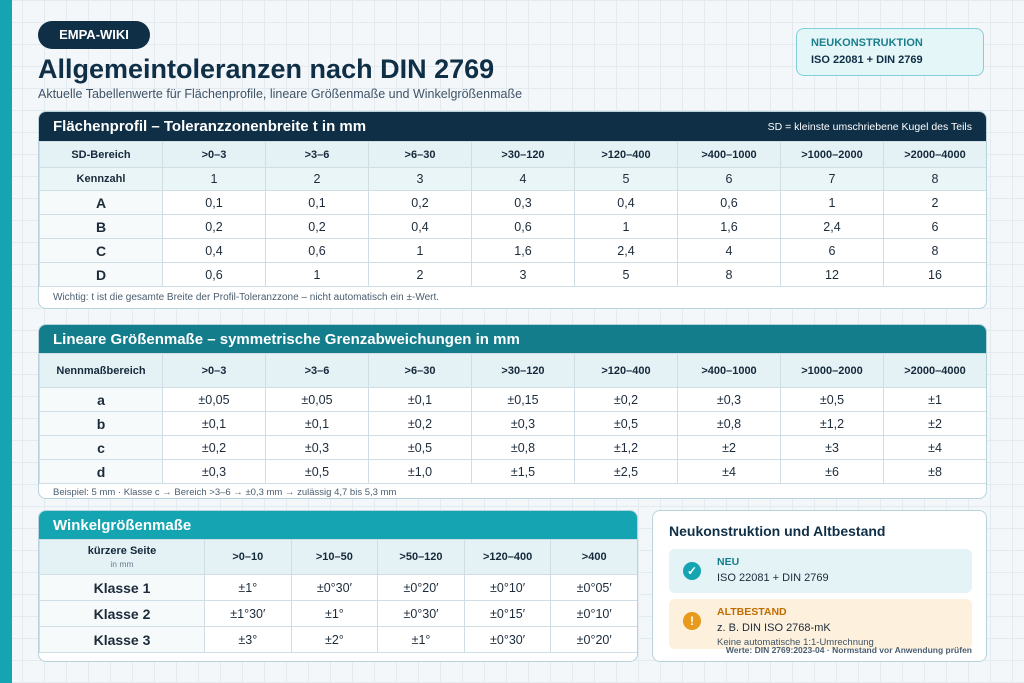 This screenshot has height=683, width=1024. Describe the element at coordinates (523, 370) in the screenshot. I see `linear-range-header: >30–120` at that location.